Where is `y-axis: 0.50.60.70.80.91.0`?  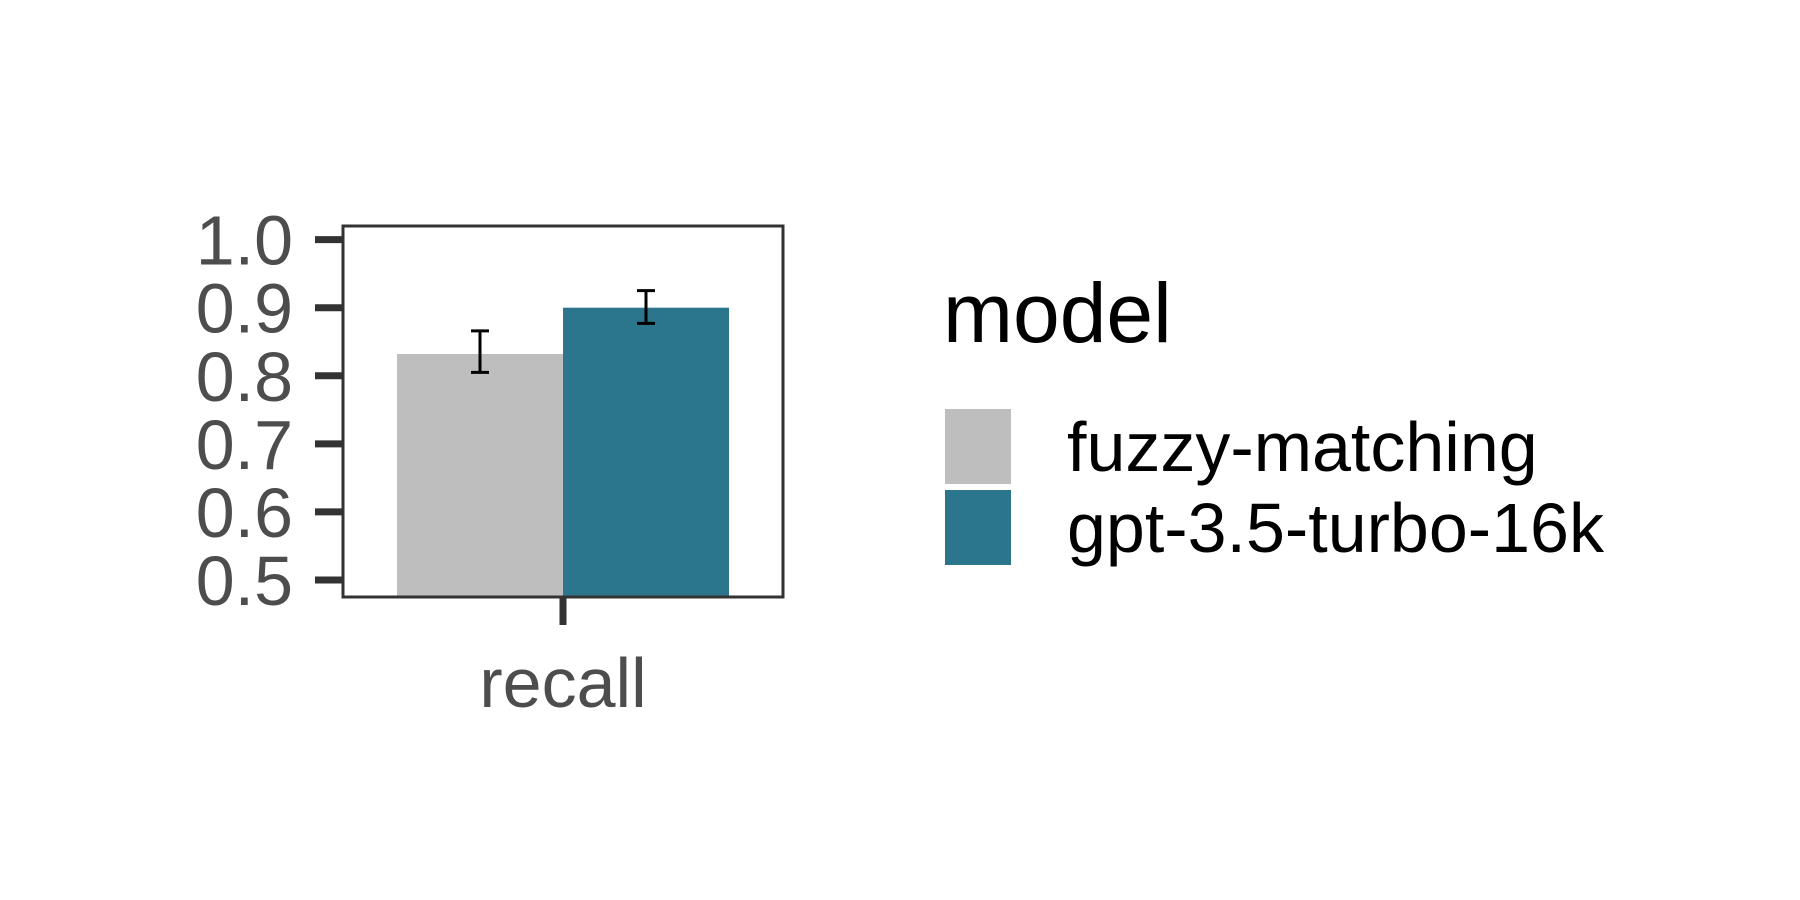 y-axis: 0.50.60.70.80.91.0 is located at coordinates (269, 411).